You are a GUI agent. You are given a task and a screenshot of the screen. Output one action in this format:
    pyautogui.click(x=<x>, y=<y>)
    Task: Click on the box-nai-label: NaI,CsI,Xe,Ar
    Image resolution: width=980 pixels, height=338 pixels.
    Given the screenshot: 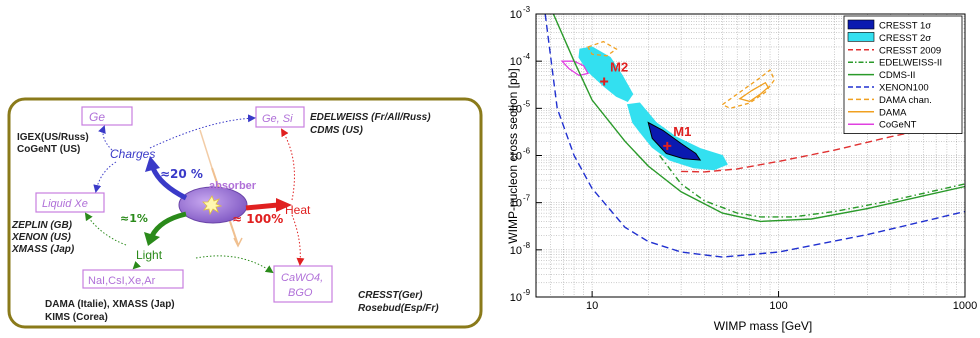 What is the action you would take?
    pyautogui.click(x=122, y=281)
    